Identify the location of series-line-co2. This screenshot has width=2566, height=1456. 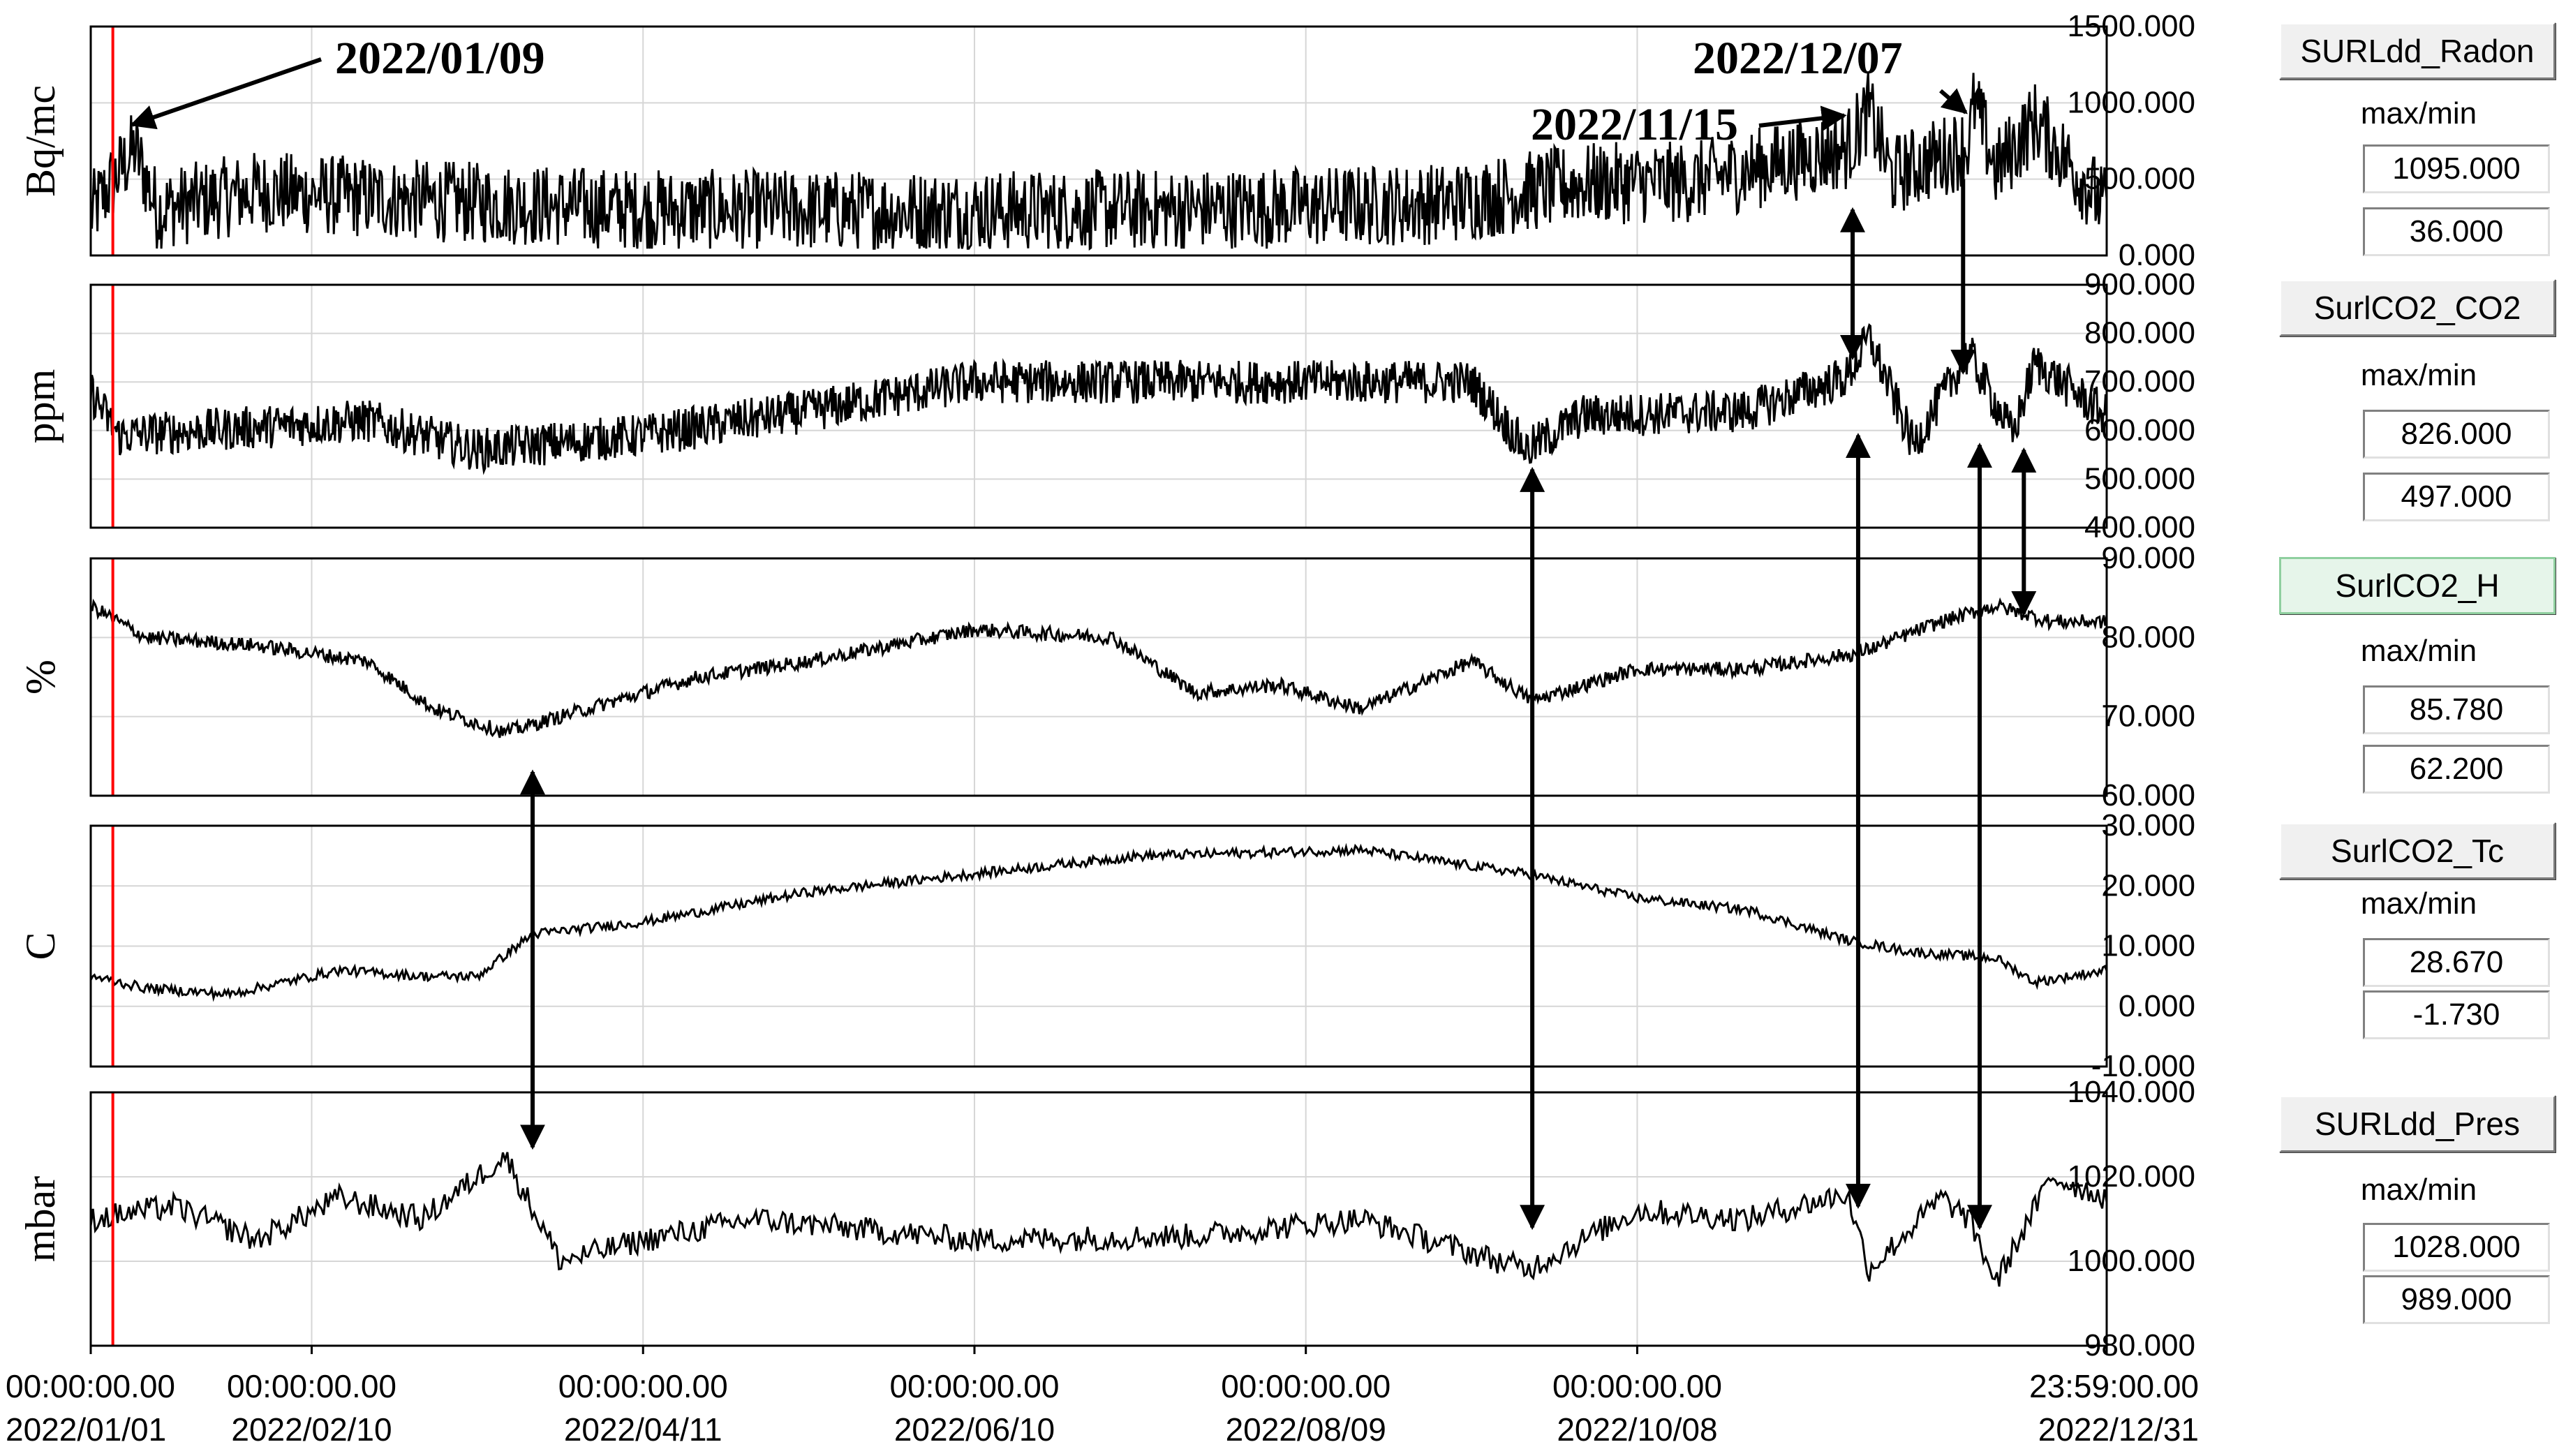
(1098, 399).